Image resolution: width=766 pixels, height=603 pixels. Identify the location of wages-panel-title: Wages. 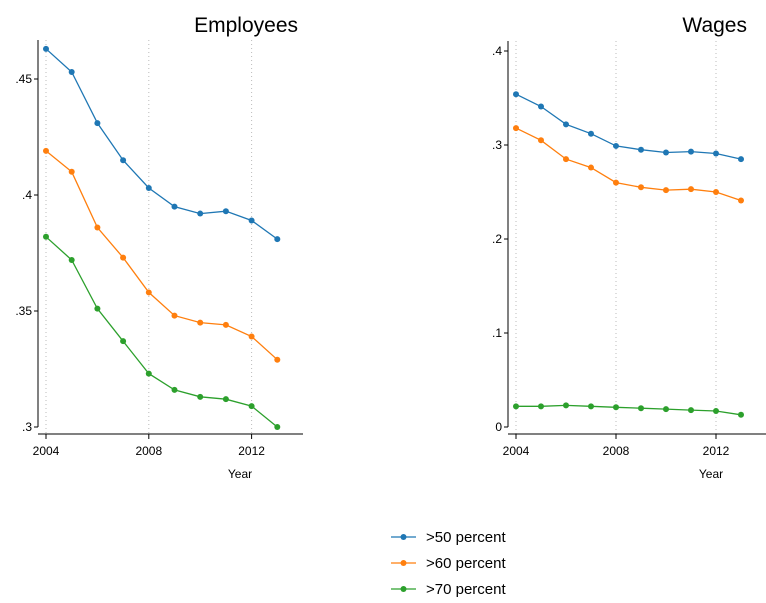
(714, 25).